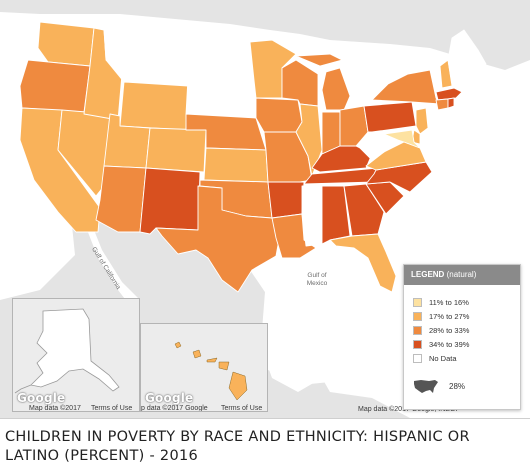 The height and width of the screenshot is (474, 530). I want to click on oahu-island, so click(197, 354).